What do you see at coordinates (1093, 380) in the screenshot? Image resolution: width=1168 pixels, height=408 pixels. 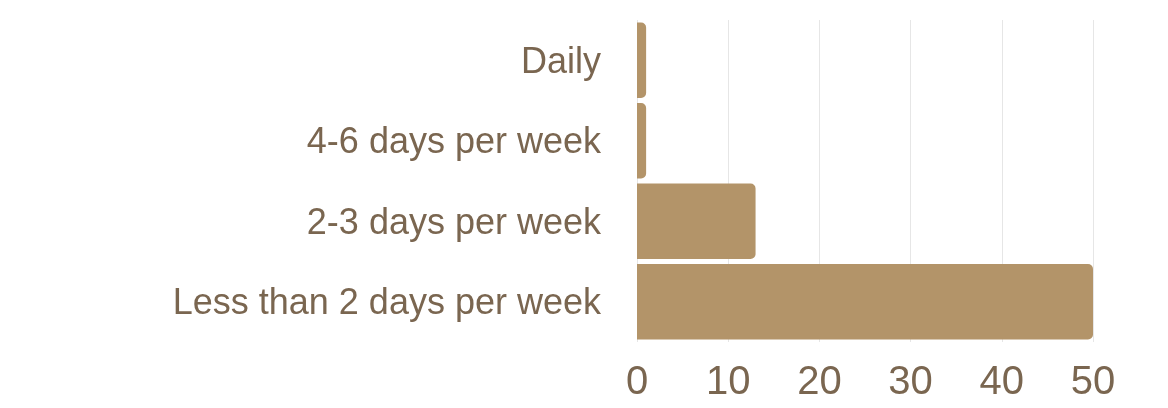 I see `x-tick-label: 50` at bounding box center [1093, 380].